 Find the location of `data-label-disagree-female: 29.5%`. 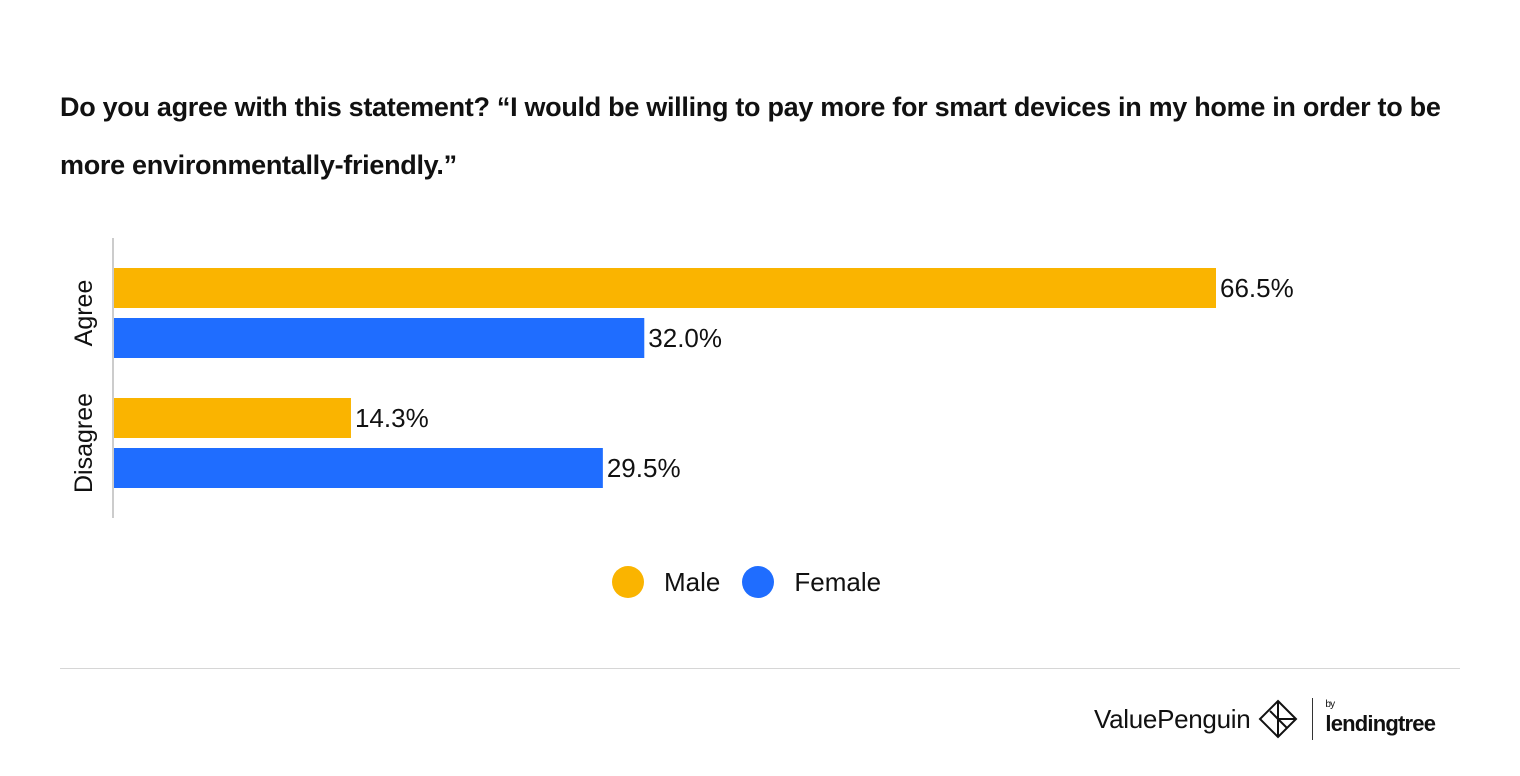

data-label-disagree-female: 29.5% is located at coordinates (644, 468).